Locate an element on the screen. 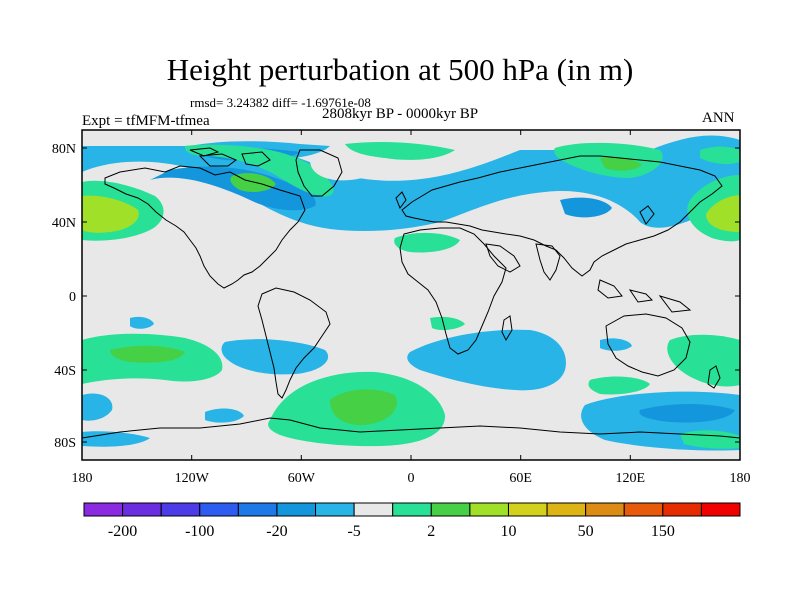 The image size is (800, 600). lat-tick-label: 0 is located at coordinates (72, 297).